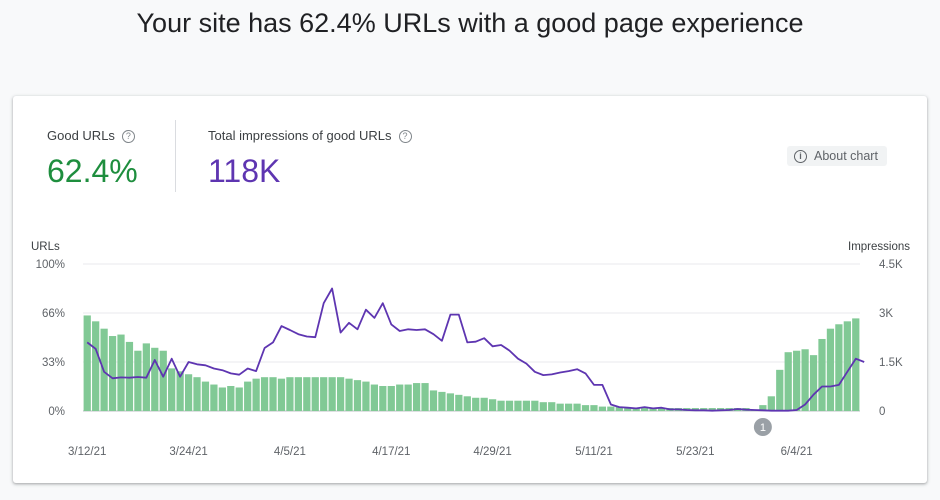  Describe the element at coordinates (594, 452) in the screenshot. I see `x-tick-label: 5/11/21` at that location.